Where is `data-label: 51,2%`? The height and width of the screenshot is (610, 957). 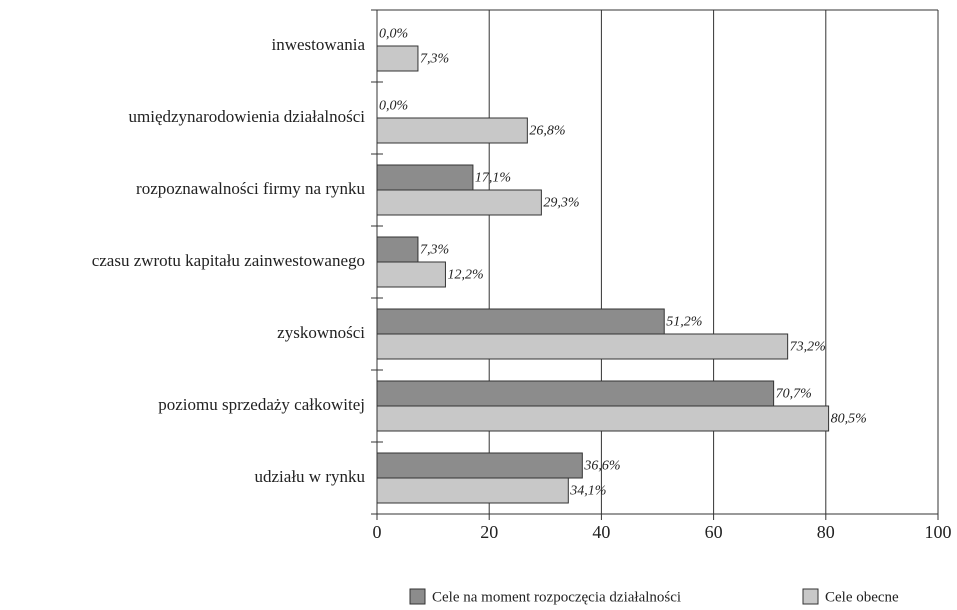 data-label: 51,2% is located at coordinates (684, 322).